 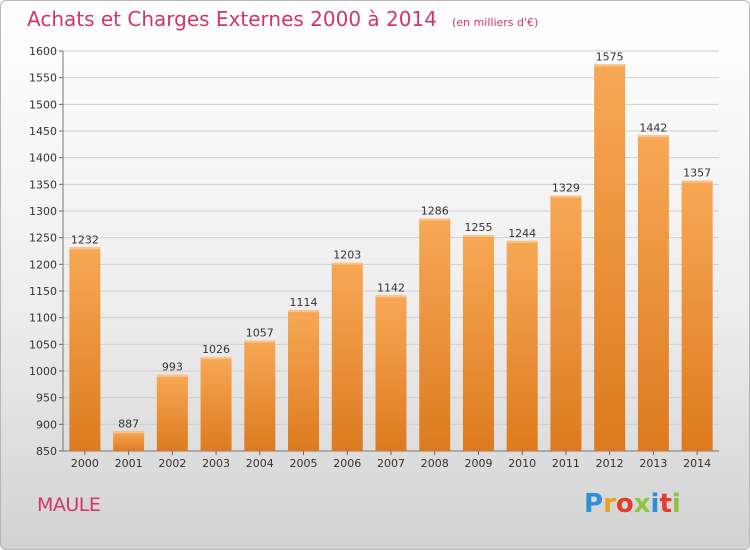 I want to click on y-tick-label-1600: 1600, so click(x=43, y=51).